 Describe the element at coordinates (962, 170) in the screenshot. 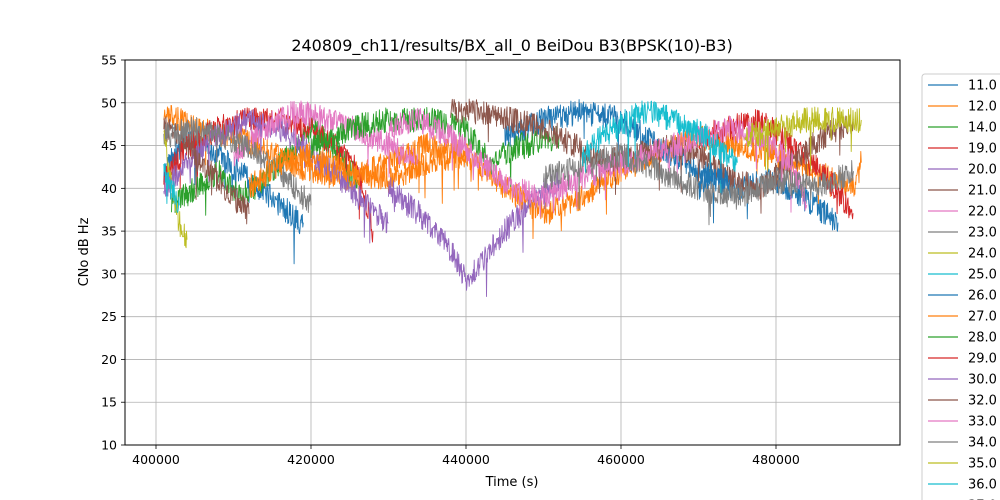

I see `legend-item: 20.0` at that location.